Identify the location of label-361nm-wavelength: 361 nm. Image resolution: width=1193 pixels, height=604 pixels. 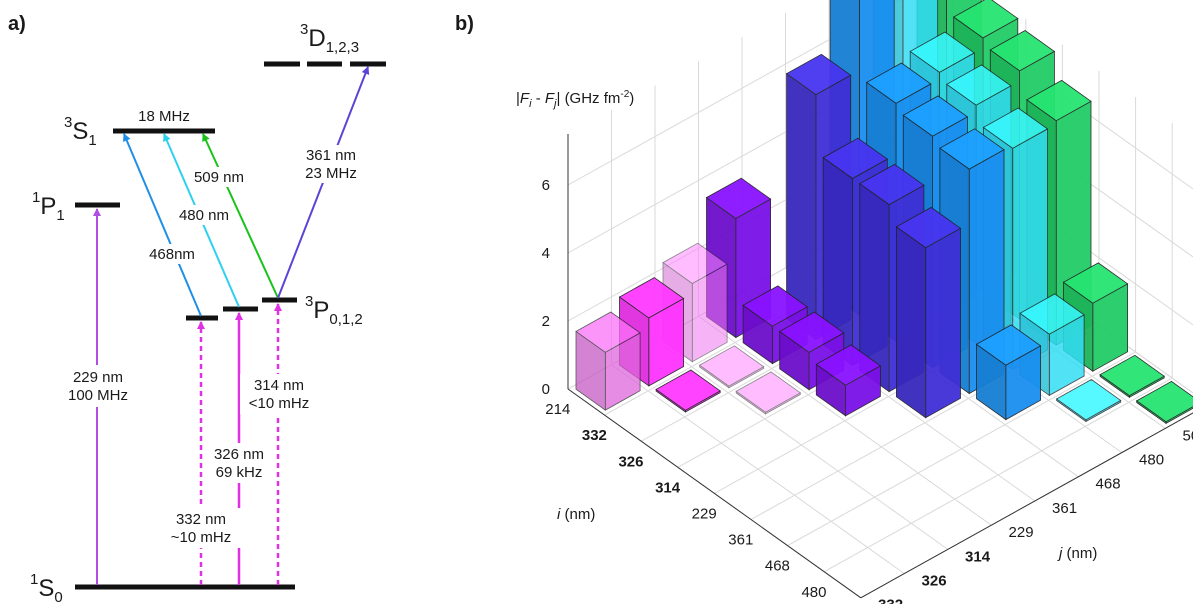
(331, 155).